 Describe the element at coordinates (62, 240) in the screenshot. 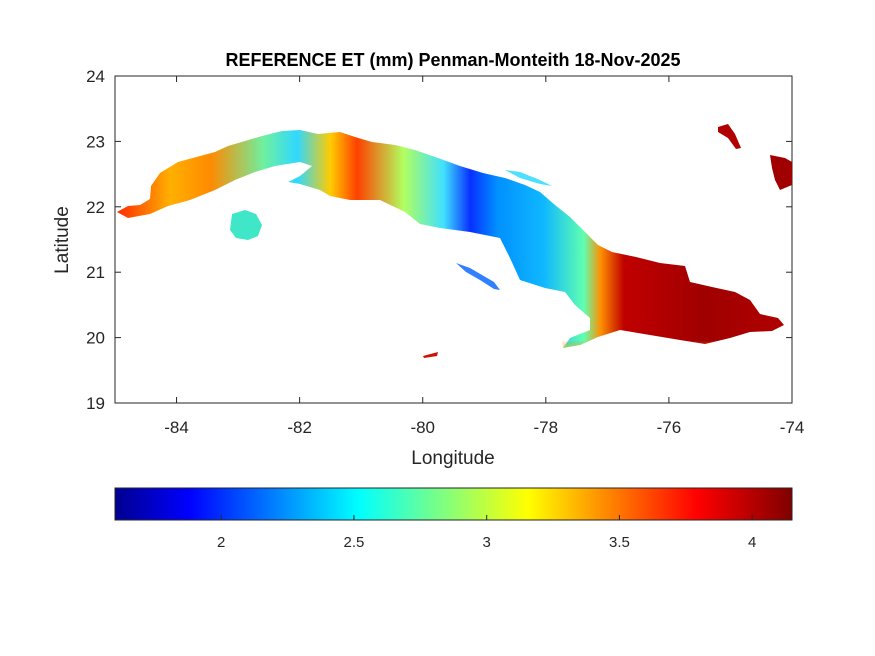

I see `y-axis-label: Latitude` at that location.